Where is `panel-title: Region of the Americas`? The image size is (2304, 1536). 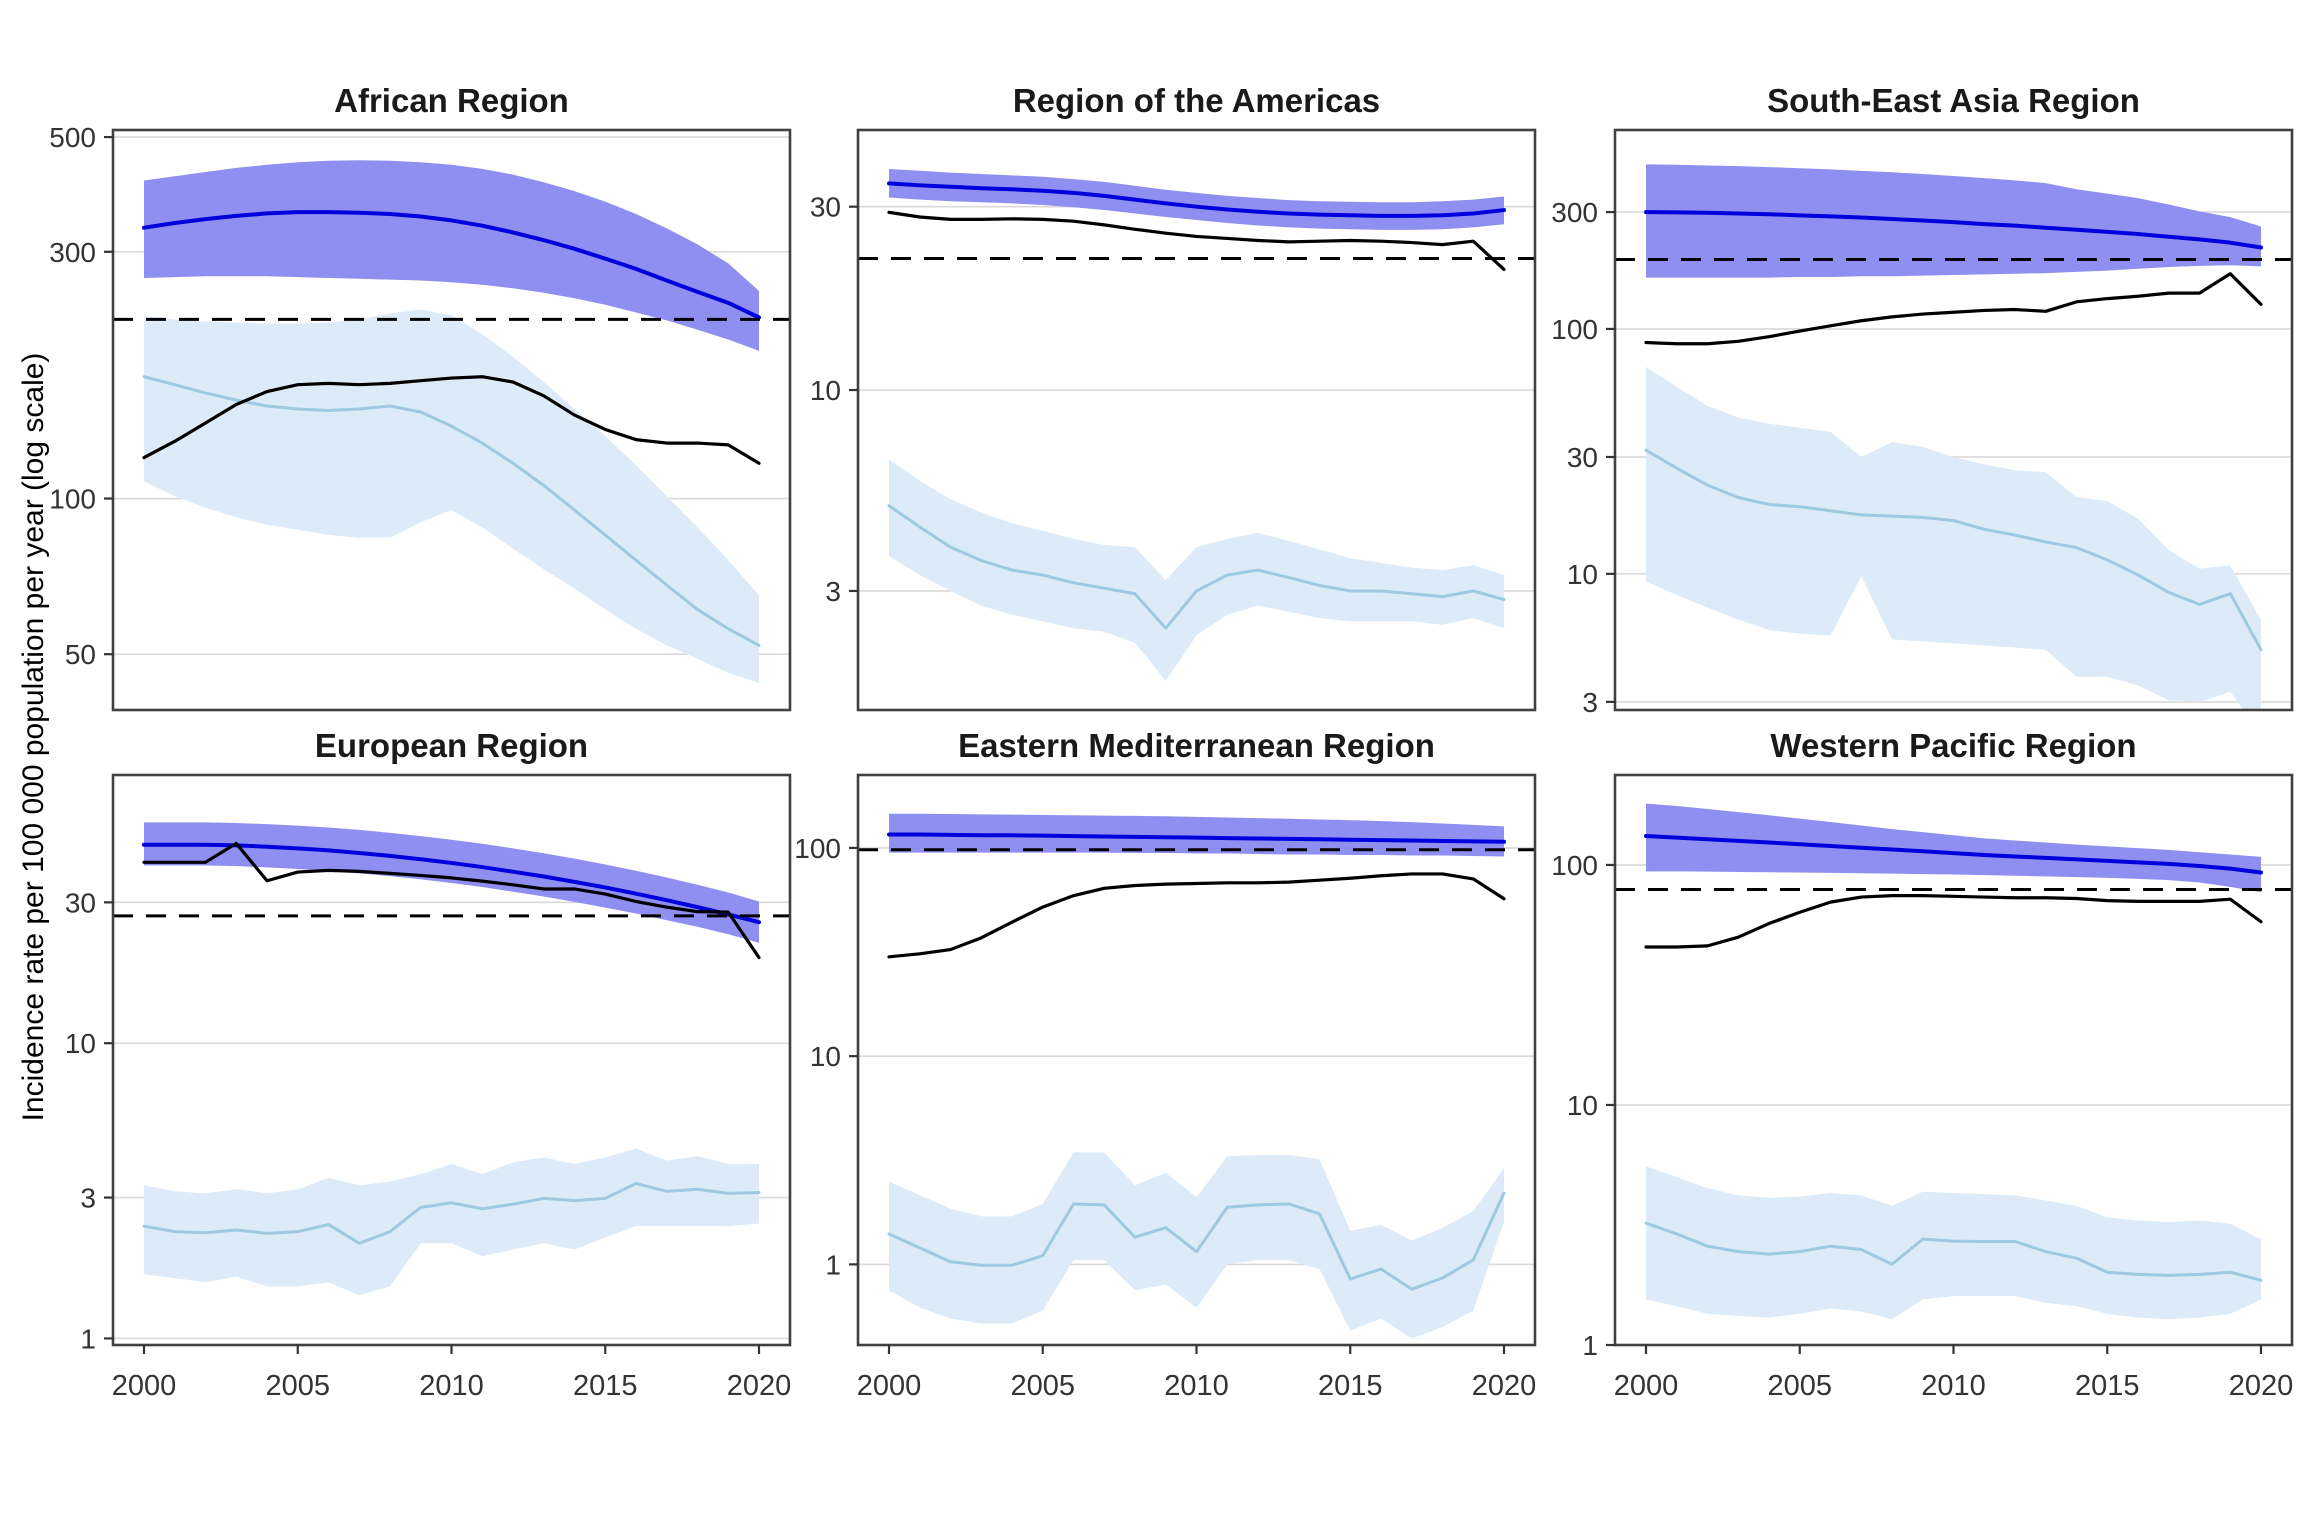 panel-title: Region of the Americas is located at coordinates (1196, 100).